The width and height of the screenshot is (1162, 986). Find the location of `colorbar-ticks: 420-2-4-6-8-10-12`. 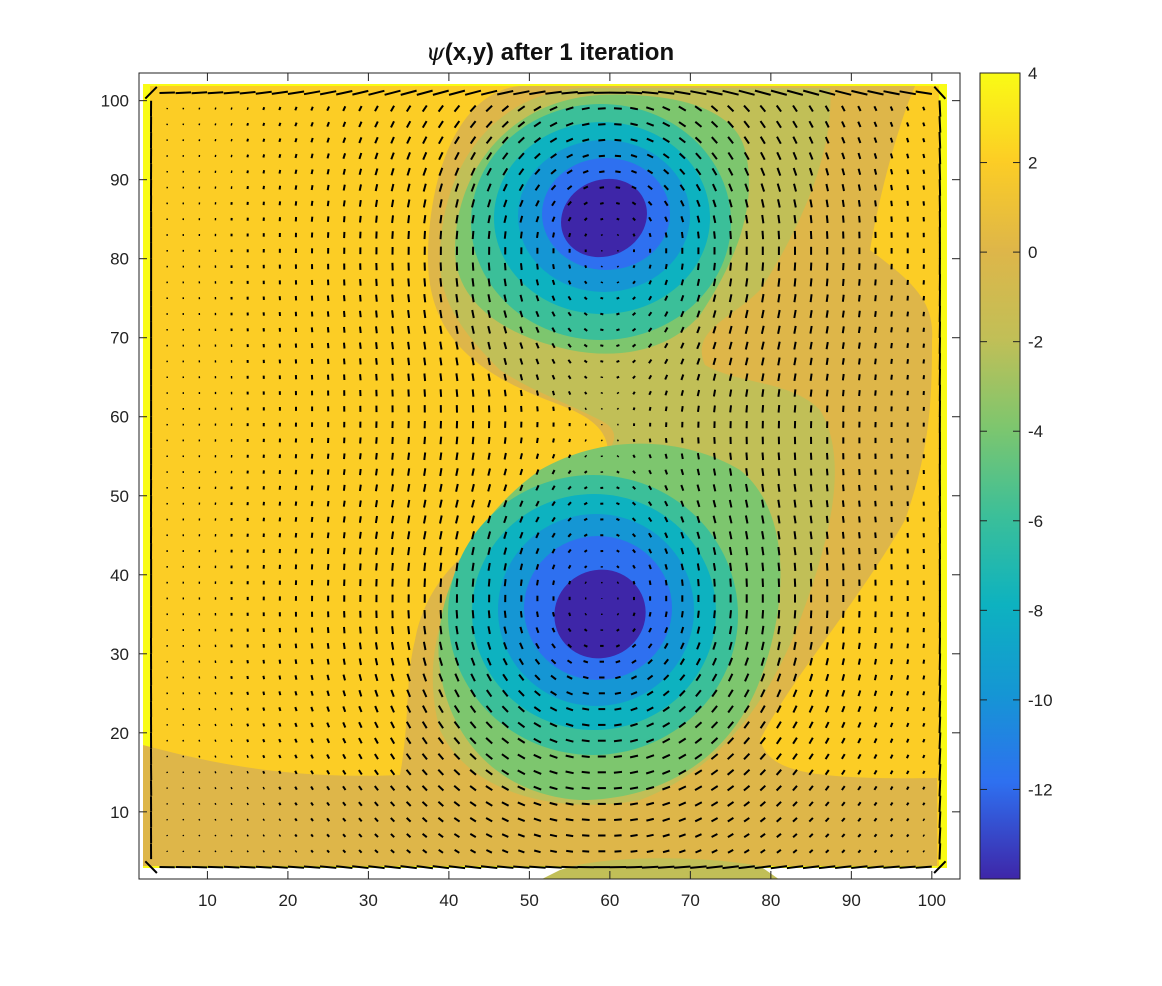

colorbar-ticks: 420-2-4-6-8-10-12 is located at coordinates (1016, 431).